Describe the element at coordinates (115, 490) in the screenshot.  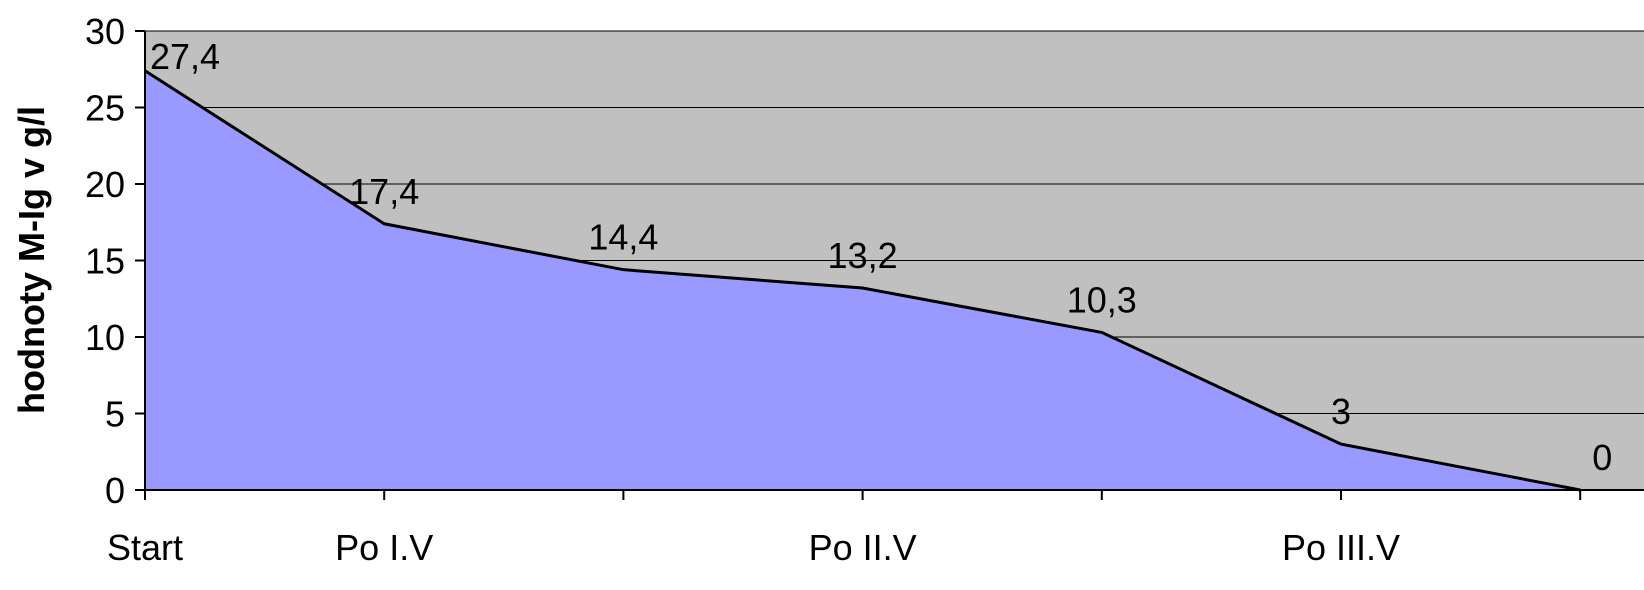
I see `y-tick-label: 0` at that location.